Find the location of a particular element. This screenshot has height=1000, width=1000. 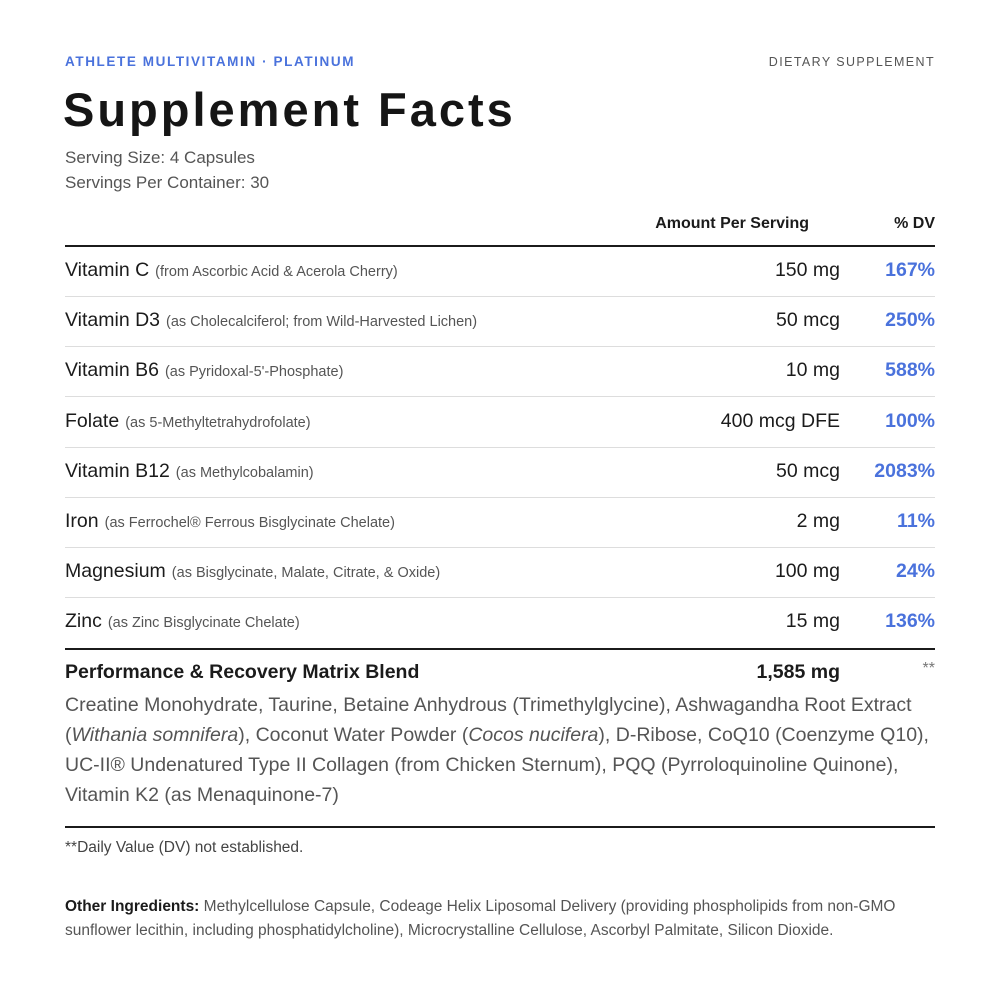

amount: 15 mg is located at coordinates (812, 621).